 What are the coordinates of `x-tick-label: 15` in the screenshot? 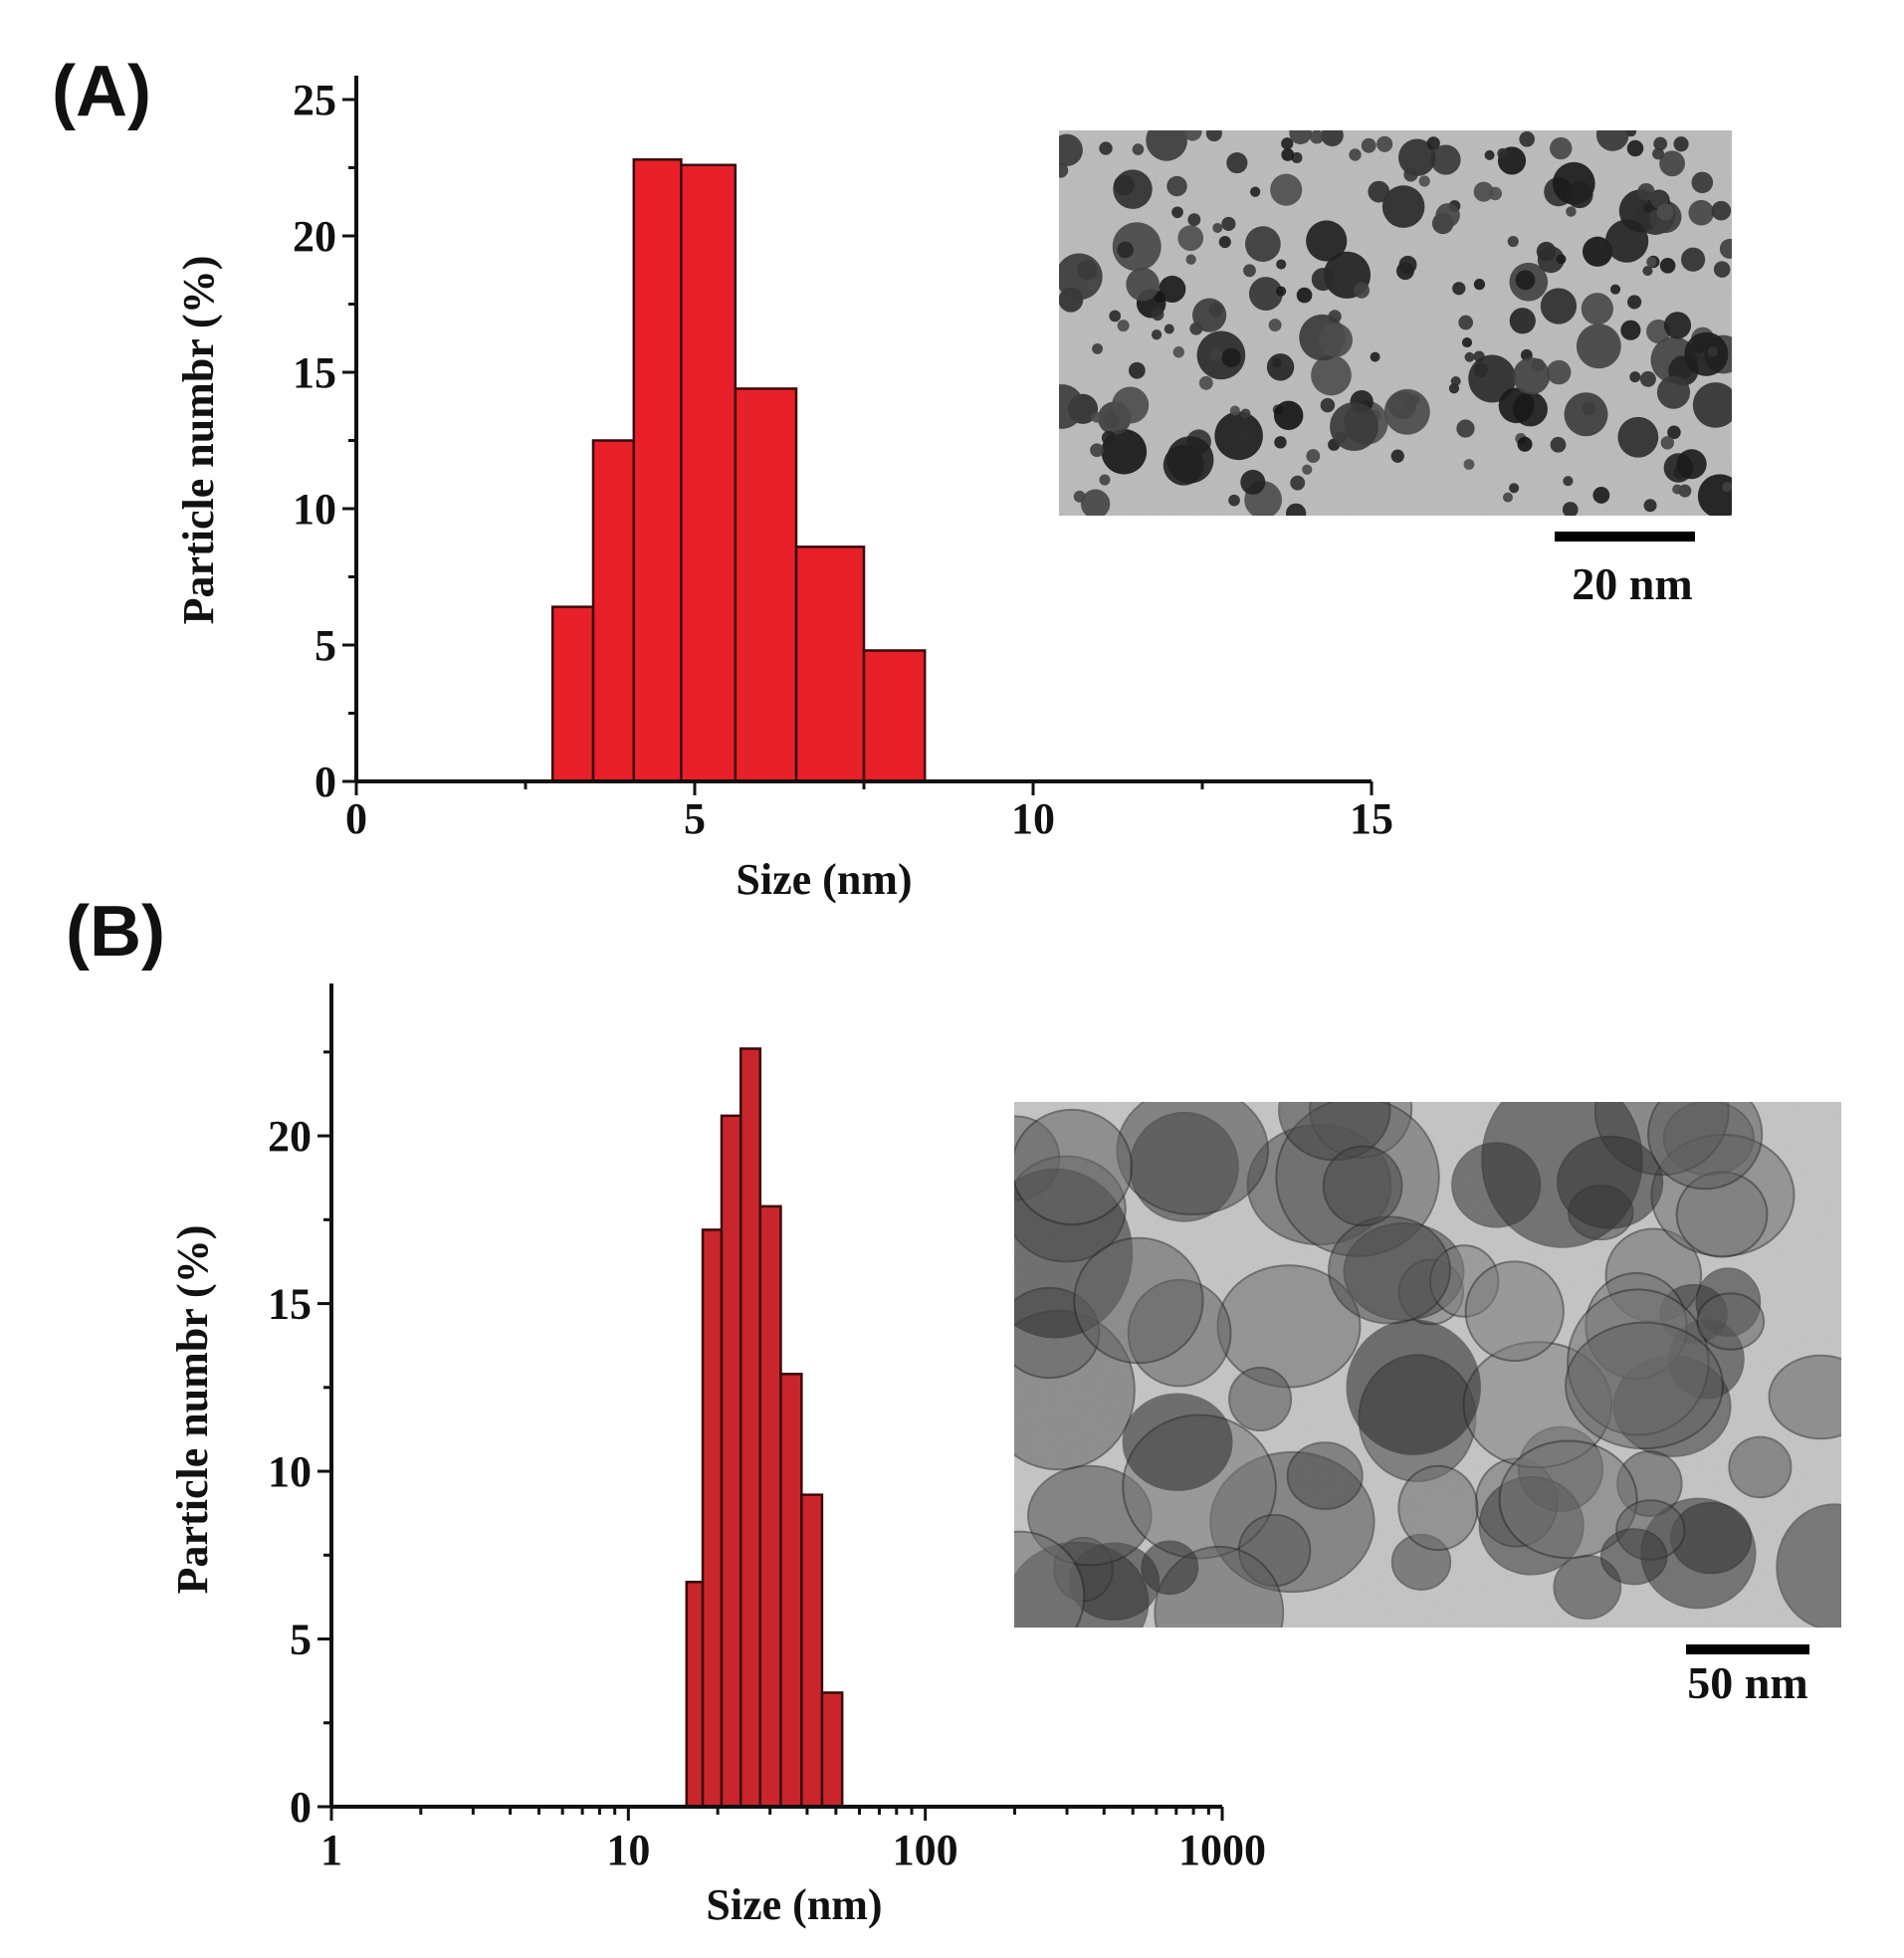 It's located at (1371, 818).